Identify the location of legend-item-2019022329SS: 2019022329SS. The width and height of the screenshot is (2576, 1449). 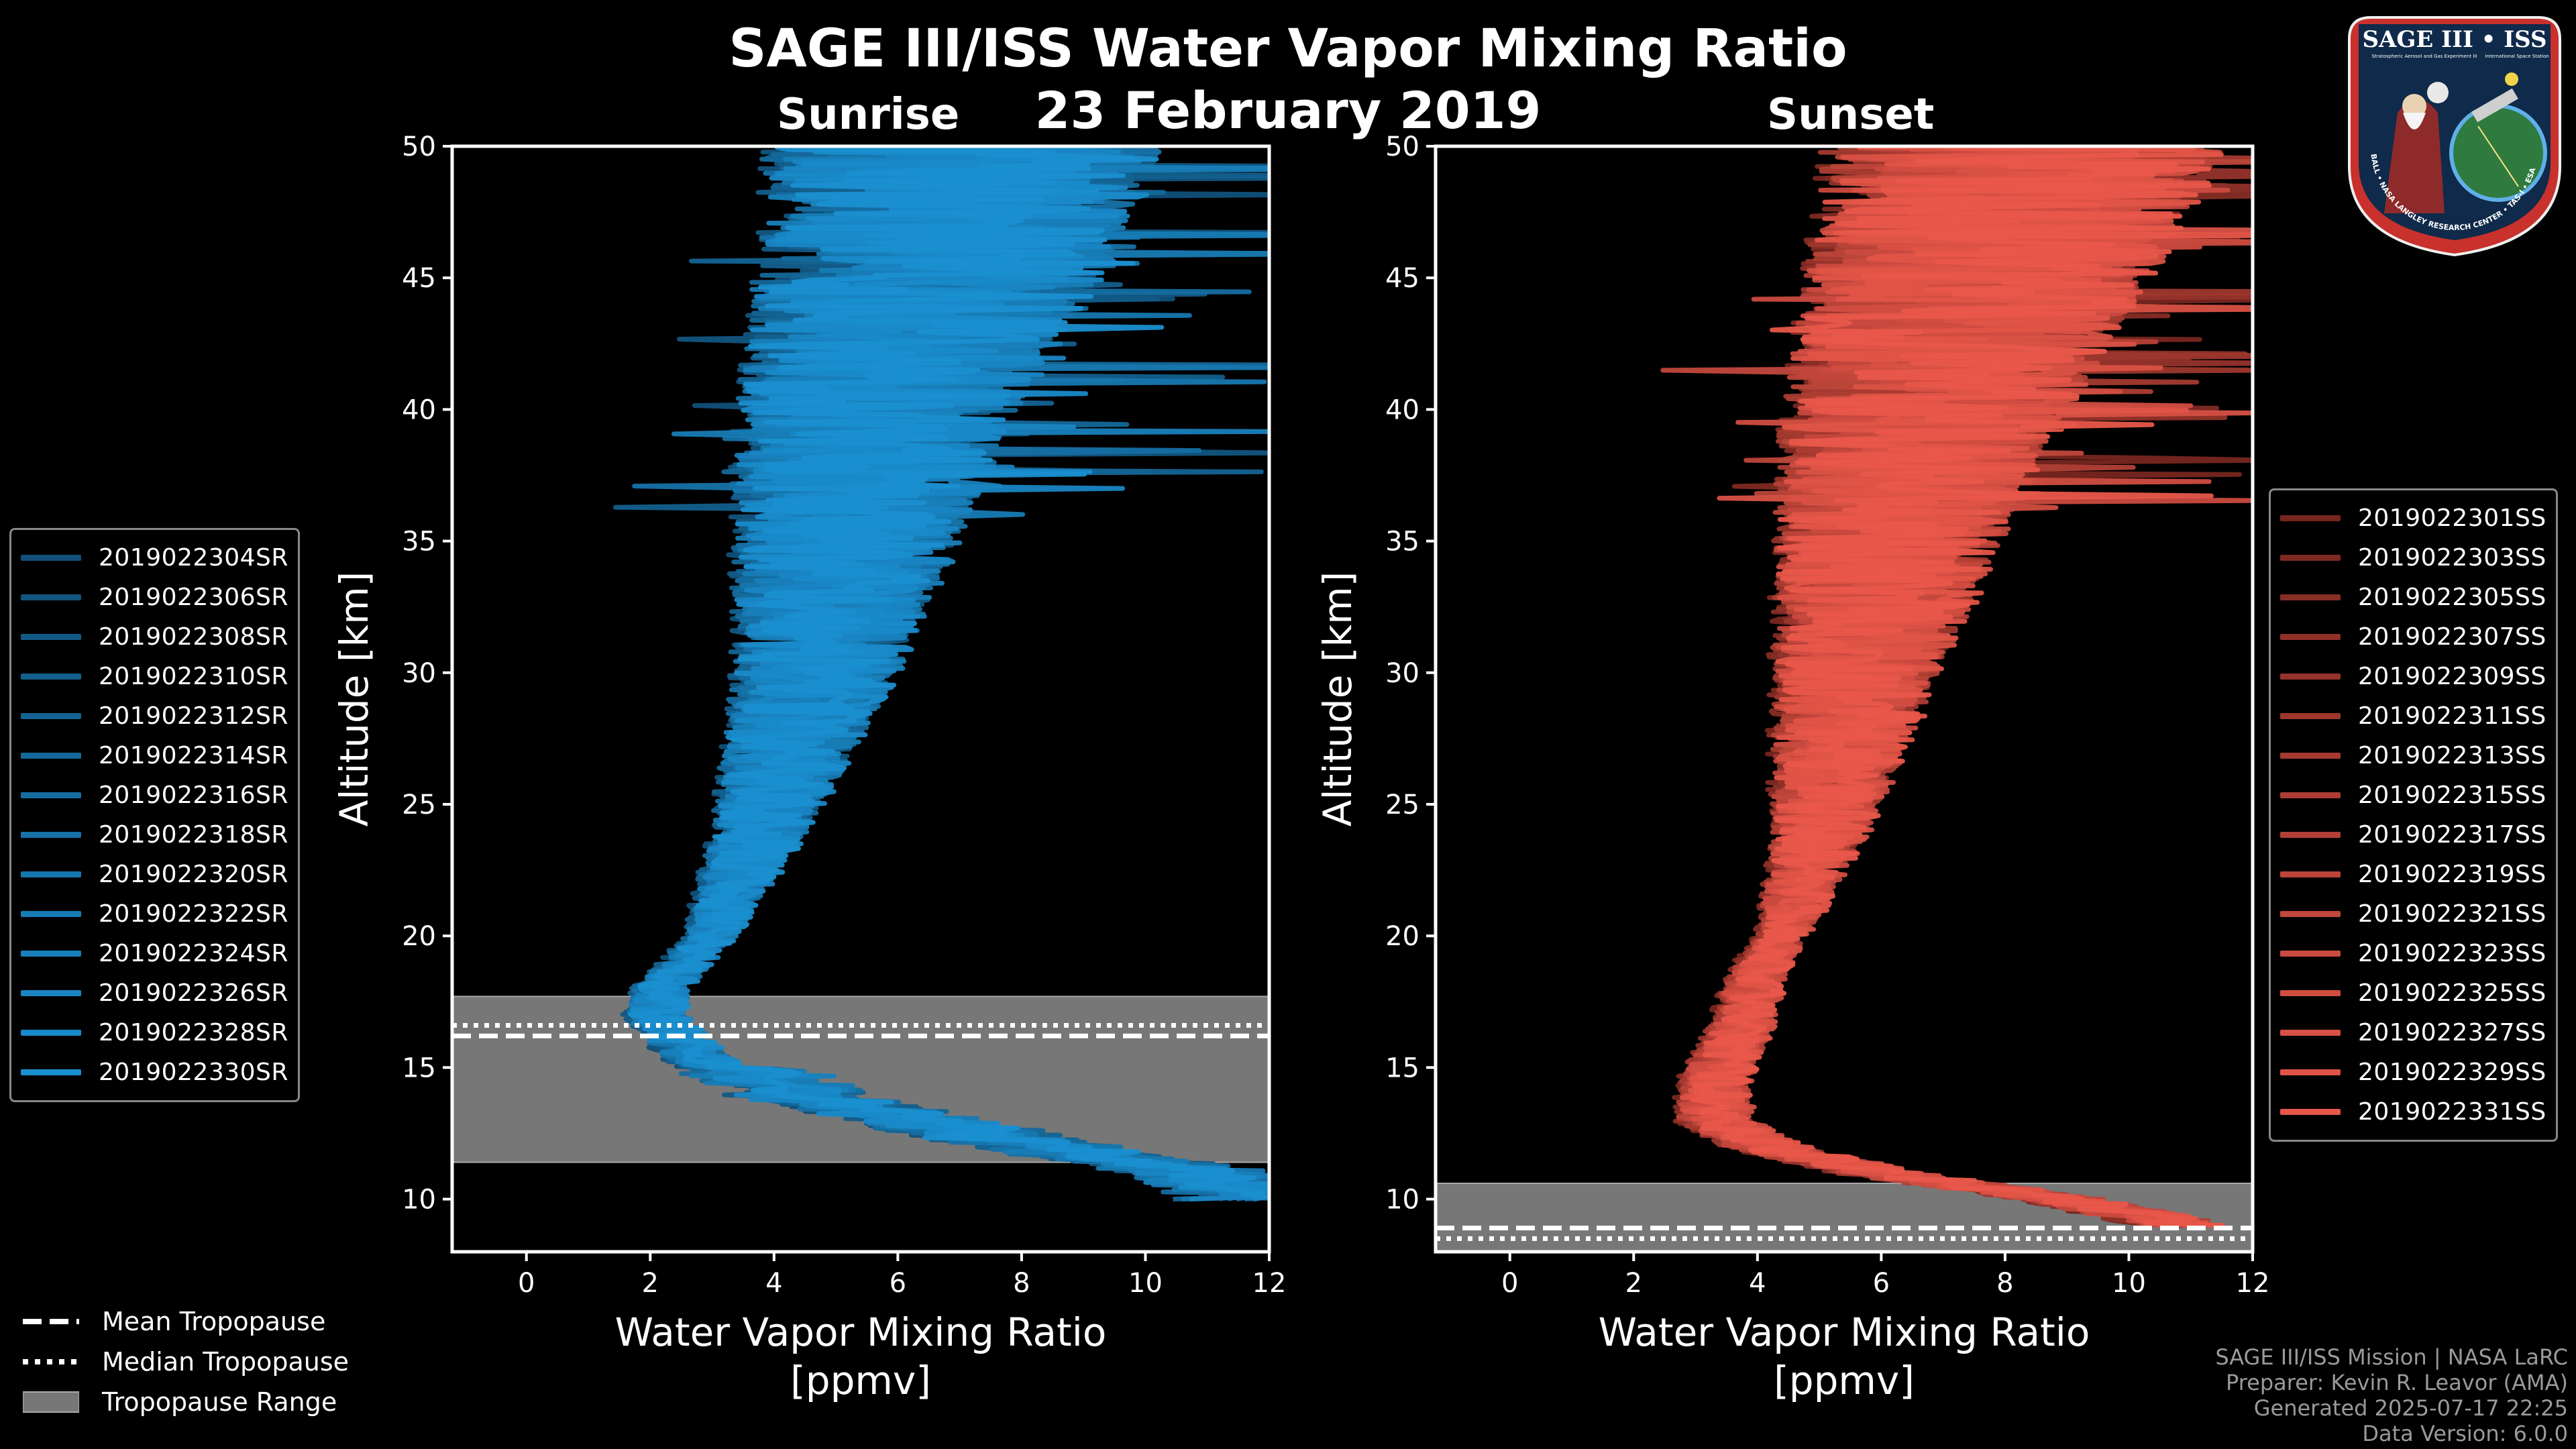
(2413, 1072).